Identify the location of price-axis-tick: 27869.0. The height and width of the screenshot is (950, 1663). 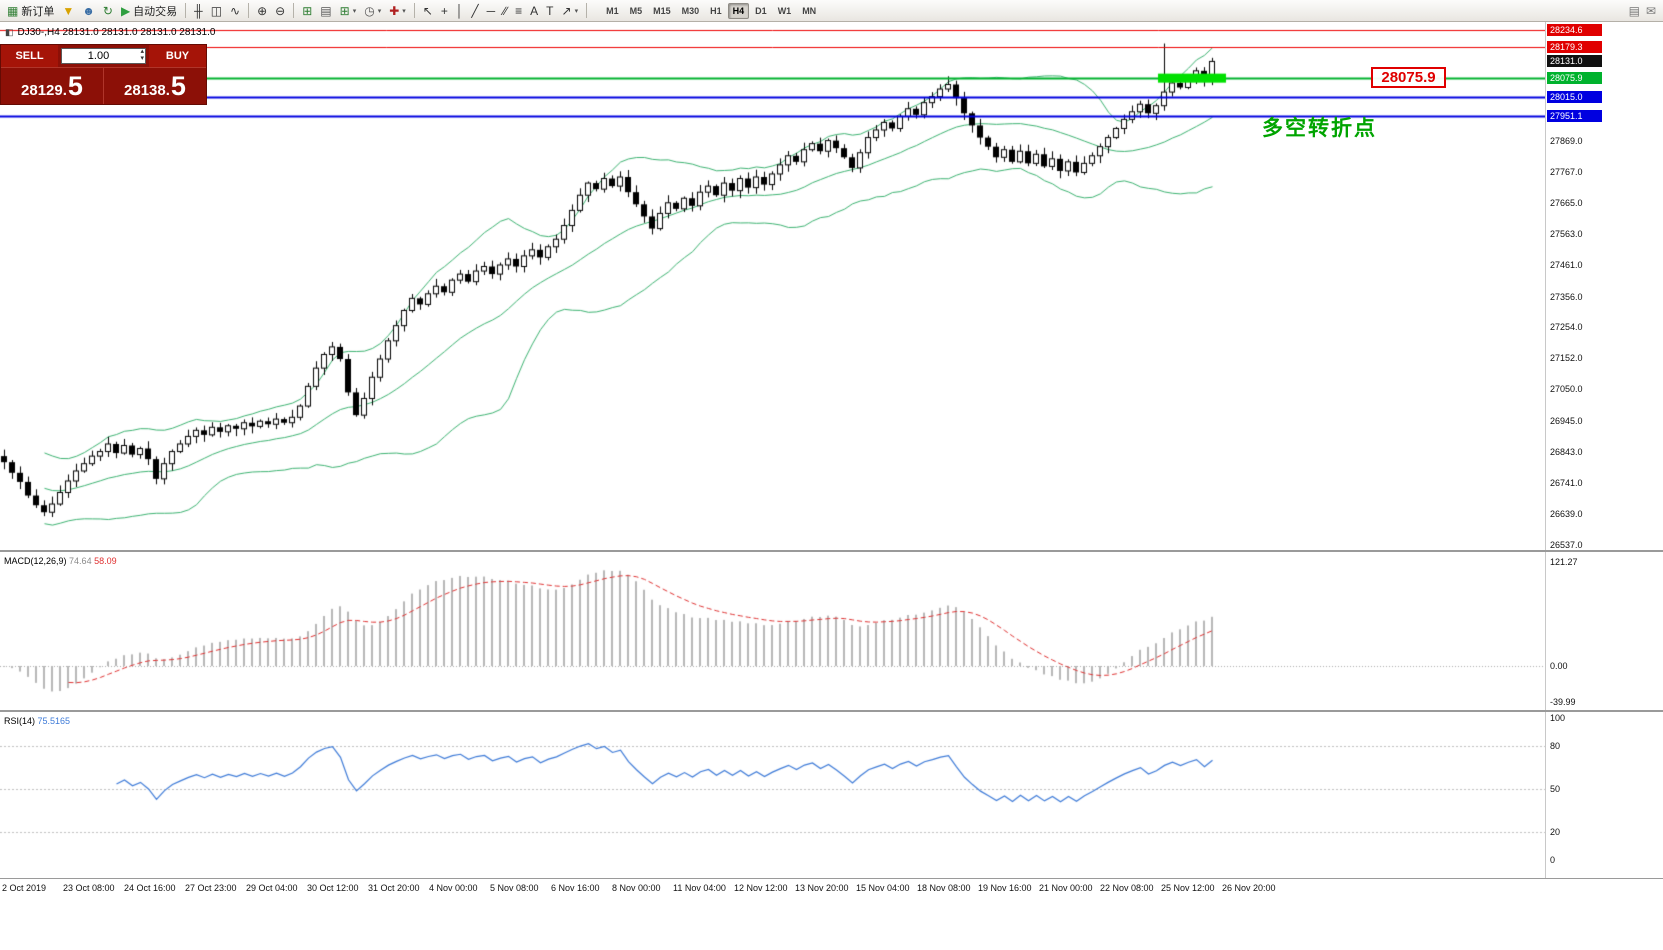
(1566, 140).